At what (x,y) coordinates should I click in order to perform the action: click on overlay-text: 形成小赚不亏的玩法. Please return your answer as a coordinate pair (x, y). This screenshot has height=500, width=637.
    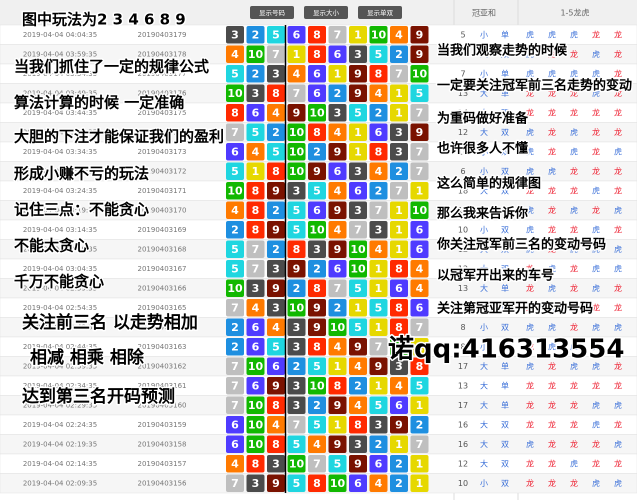
    Looking at the image, I should click on (81, 174).